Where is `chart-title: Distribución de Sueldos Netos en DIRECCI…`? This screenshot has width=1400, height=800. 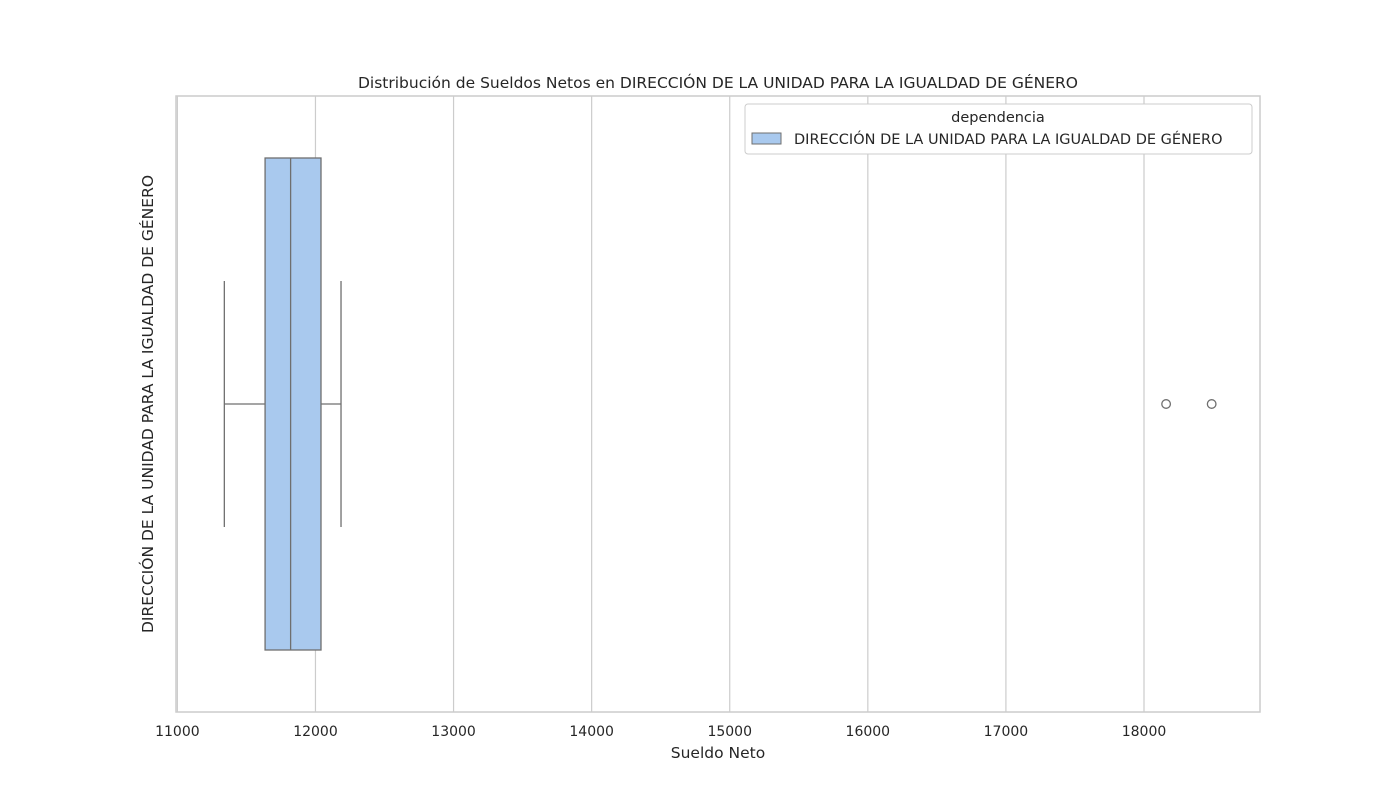
chart-title: Distribución de Sueldos Netos en DIRECCI… is located at coordinates (718, 82).